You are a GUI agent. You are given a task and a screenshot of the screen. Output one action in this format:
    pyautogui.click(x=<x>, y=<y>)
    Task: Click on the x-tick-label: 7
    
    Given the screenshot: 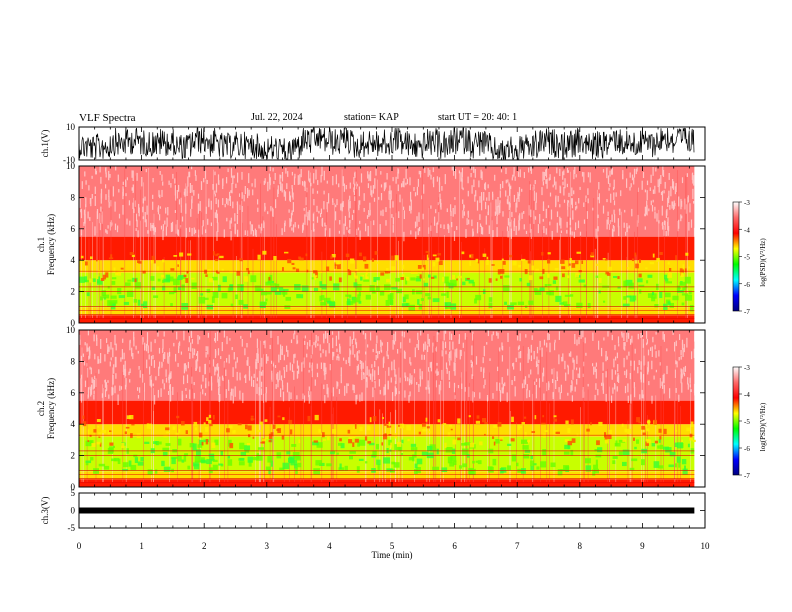 What is the action you would take?
    pyautogui.click(x=517, y=546)
    